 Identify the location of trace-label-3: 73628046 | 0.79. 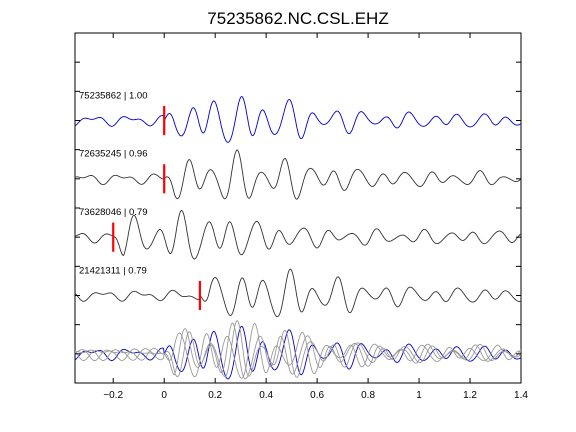
(113, 212).